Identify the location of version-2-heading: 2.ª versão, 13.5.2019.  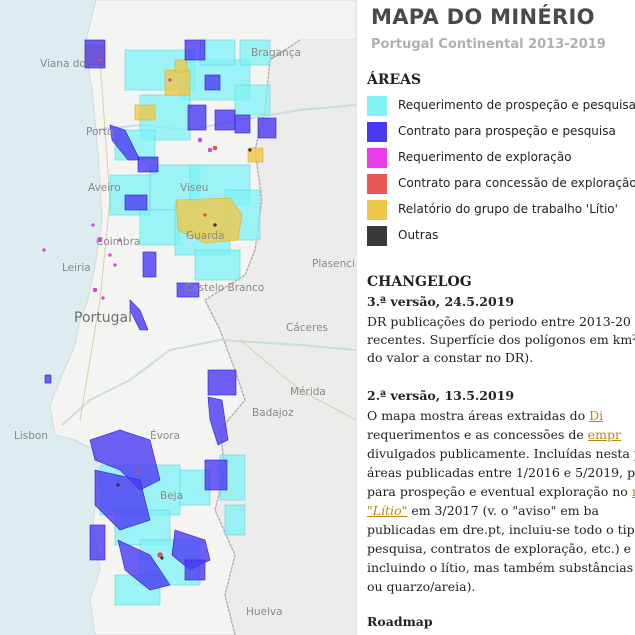
(441, 395).